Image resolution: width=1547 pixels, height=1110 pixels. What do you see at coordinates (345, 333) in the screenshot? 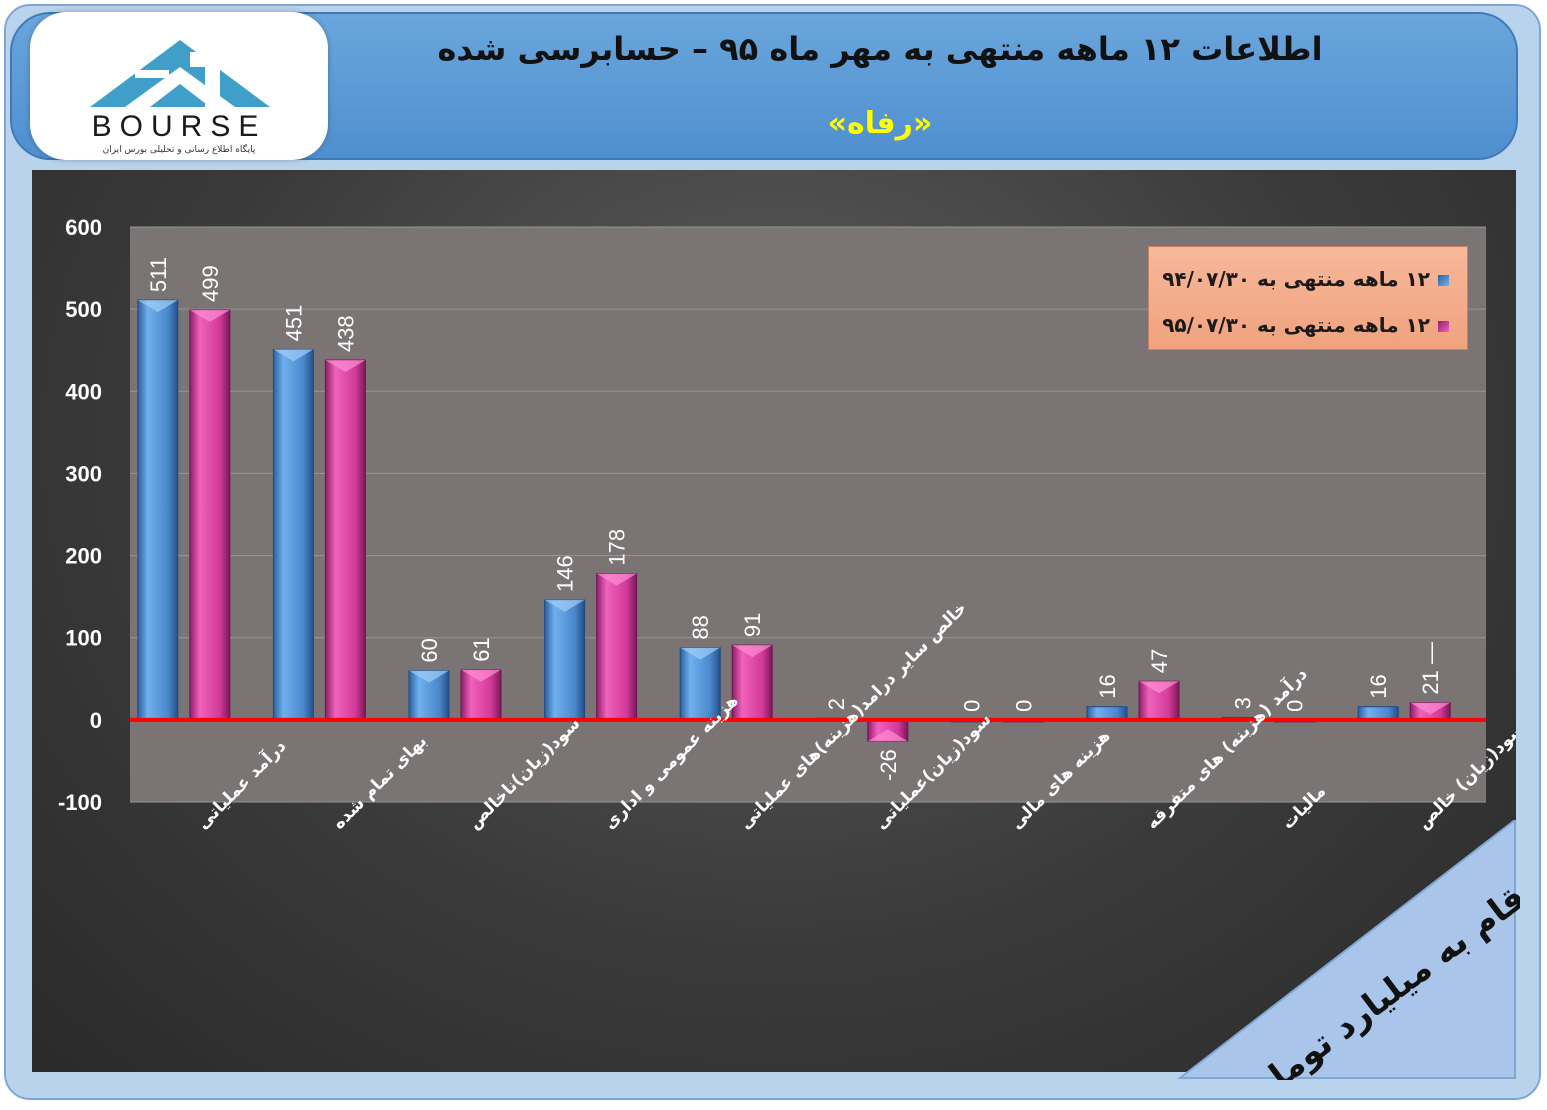
I see `value-label-2-1: 438` at bounding box center [345, 333].